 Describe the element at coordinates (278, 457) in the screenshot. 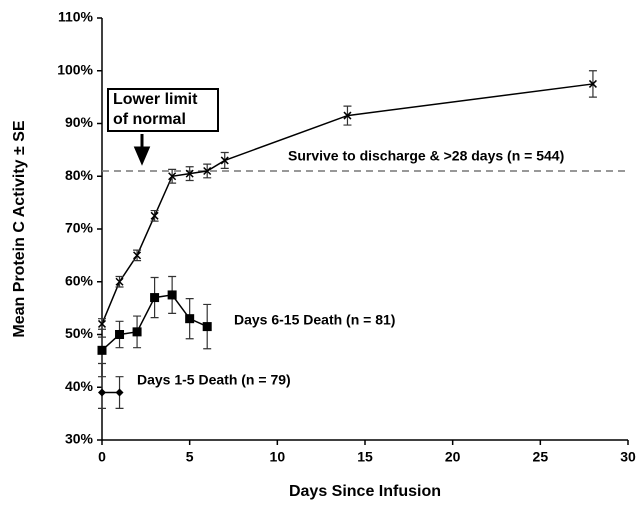

I see `x-tick-label: 10` at that location.